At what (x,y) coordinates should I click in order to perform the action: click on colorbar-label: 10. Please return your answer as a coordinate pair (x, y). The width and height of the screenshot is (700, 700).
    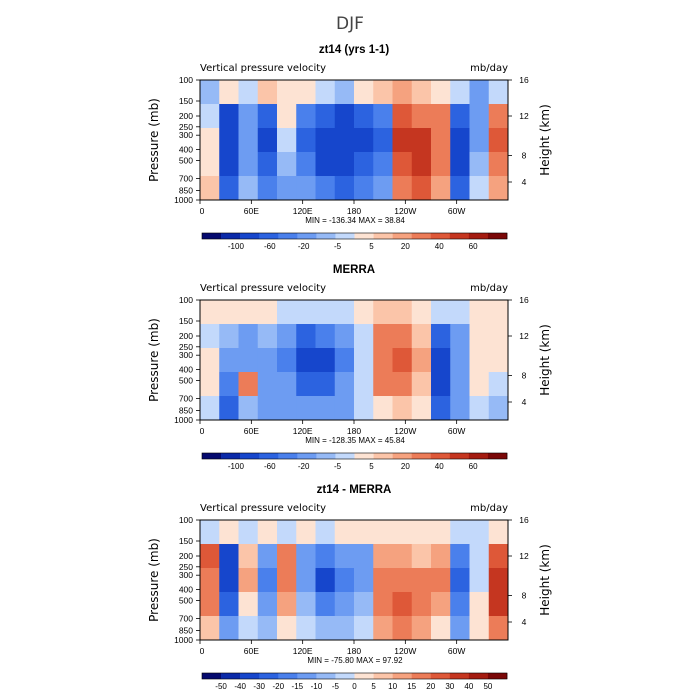
    Looking at the image, I should click on (392, 686).